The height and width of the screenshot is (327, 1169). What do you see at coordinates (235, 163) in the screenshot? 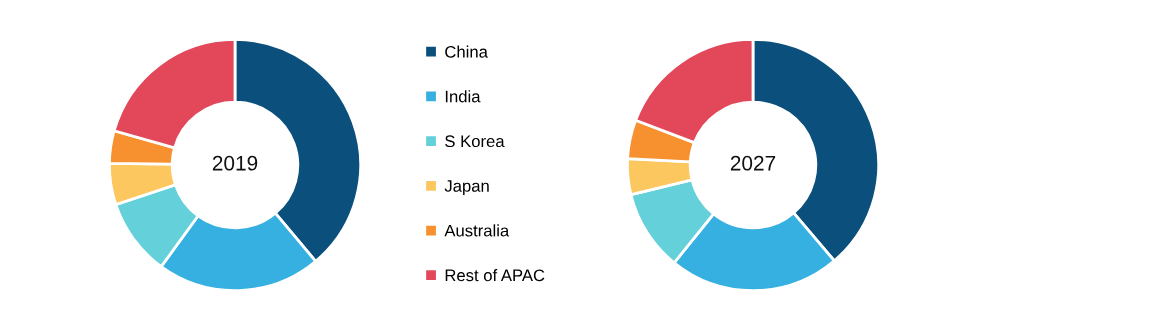
I see `text: 2019` at bounding box center [235, 163].